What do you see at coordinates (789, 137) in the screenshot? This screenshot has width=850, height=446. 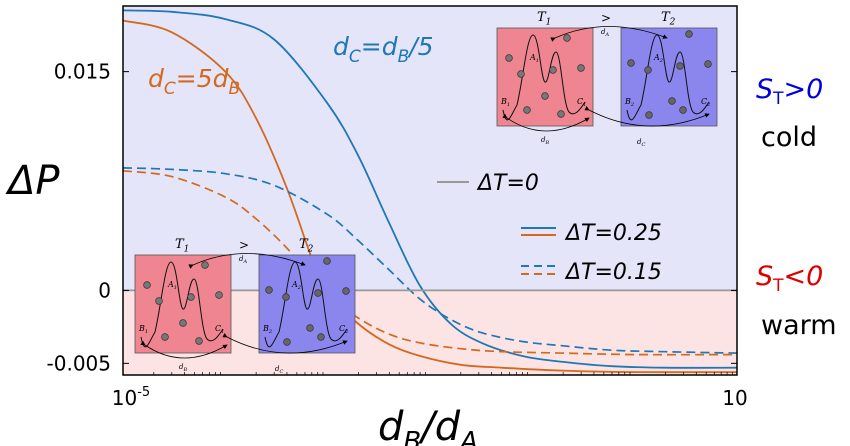 I see `side-word-cold: cold` at bounding box center [789, 137].